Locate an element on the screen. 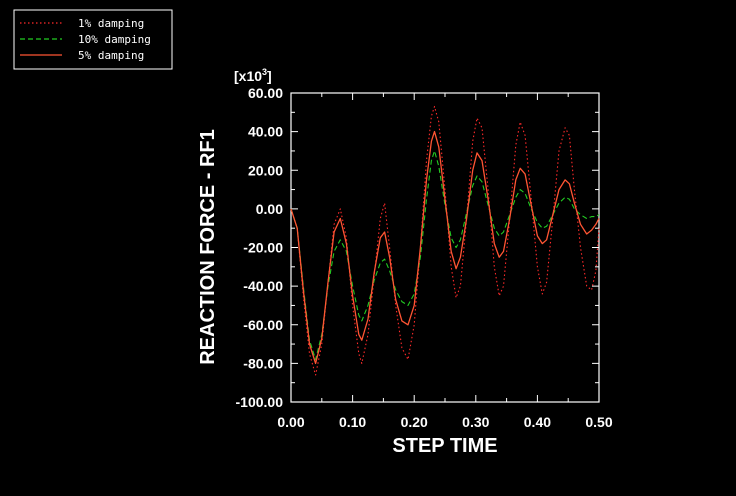  x-tick-label: 0.20 is located at coordinates (414, 422).